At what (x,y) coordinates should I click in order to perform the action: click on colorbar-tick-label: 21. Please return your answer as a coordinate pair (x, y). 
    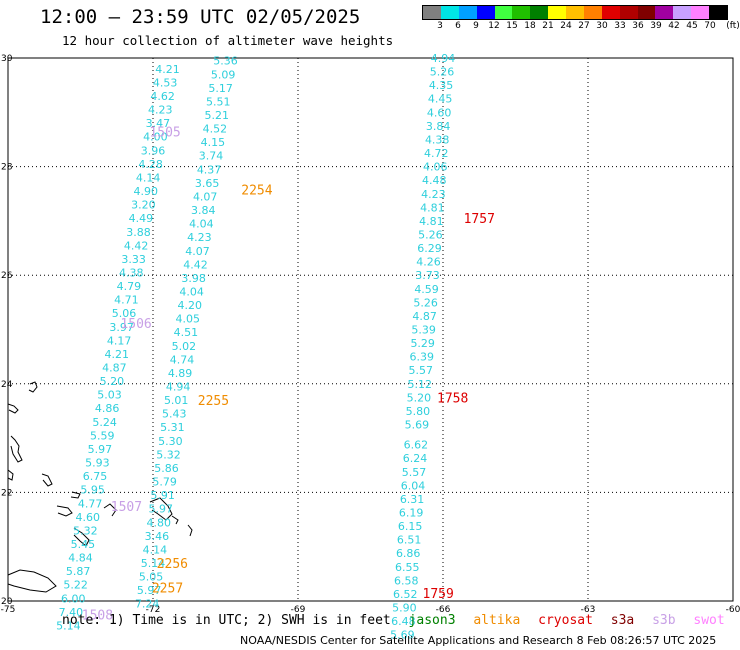
    Looking at the image, I should click on (548, 26).